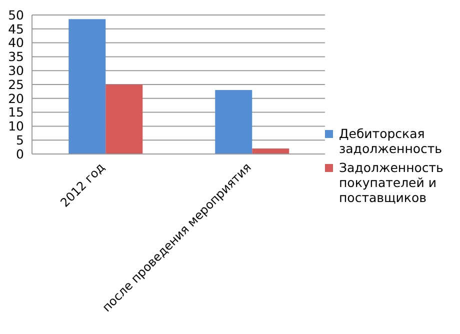 The width and height of the screenshot is (460, 334). Describe the element at coordinates (391, 182) in the screenshot. I see `legend-label: Задолженность покупателей и поставщиков` at that location.